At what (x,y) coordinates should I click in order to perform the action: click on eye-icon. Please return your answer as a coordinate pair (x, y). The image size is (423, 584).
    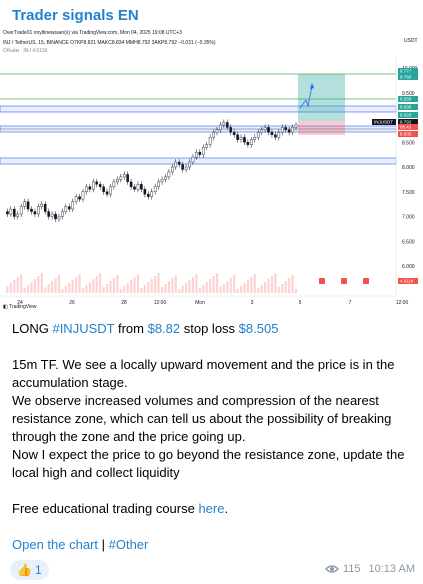
    Looking at the image, I should click on (331, 569).